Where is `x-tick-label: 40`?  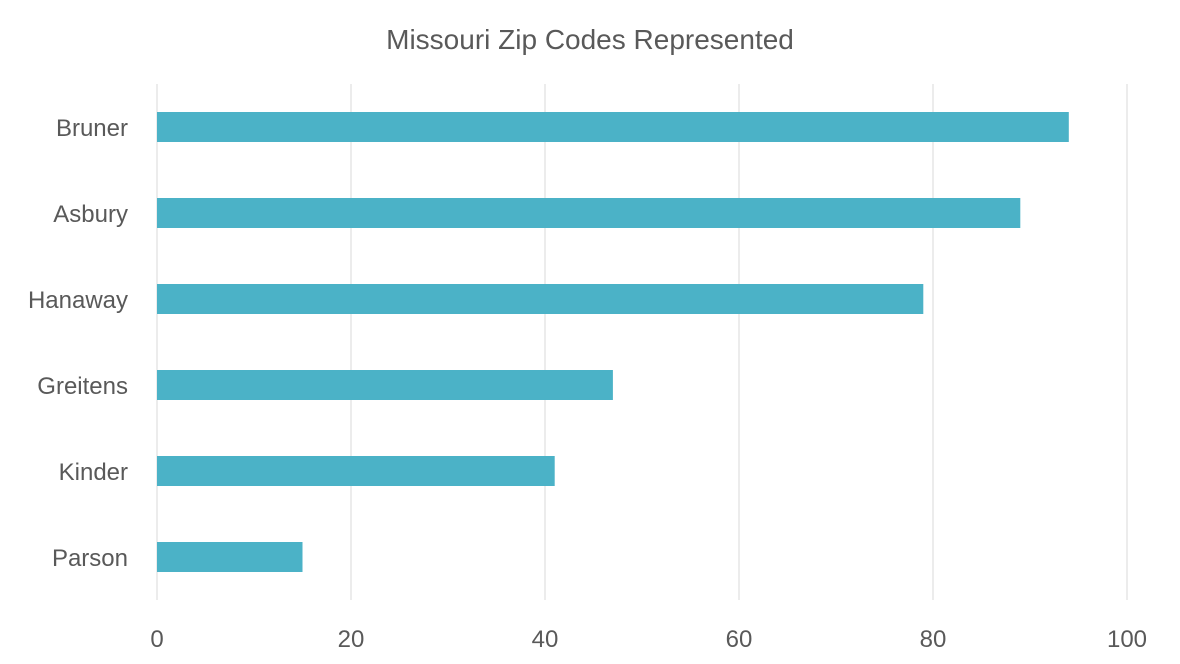 x-tick-label: 40 is located at coordinates (545, 639).